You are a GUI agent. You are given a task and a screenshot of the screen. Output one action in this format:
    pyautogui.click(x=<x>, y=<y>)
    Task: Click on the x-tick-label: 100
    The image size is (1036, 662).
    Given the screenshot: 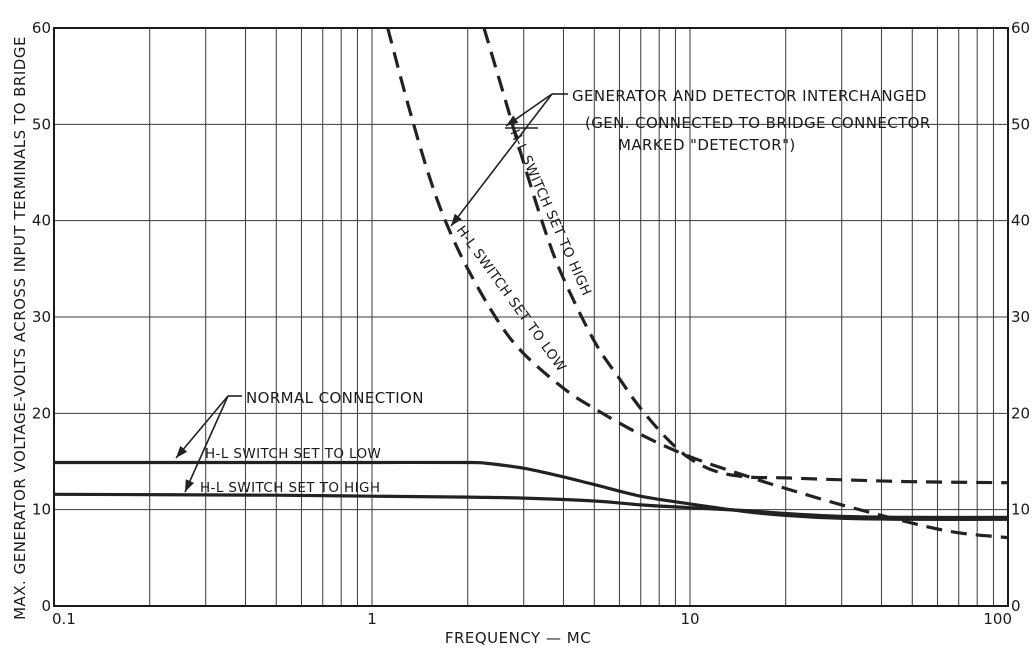 What is the action you would take?
    pyautogui.click(x=997, y=619)
    